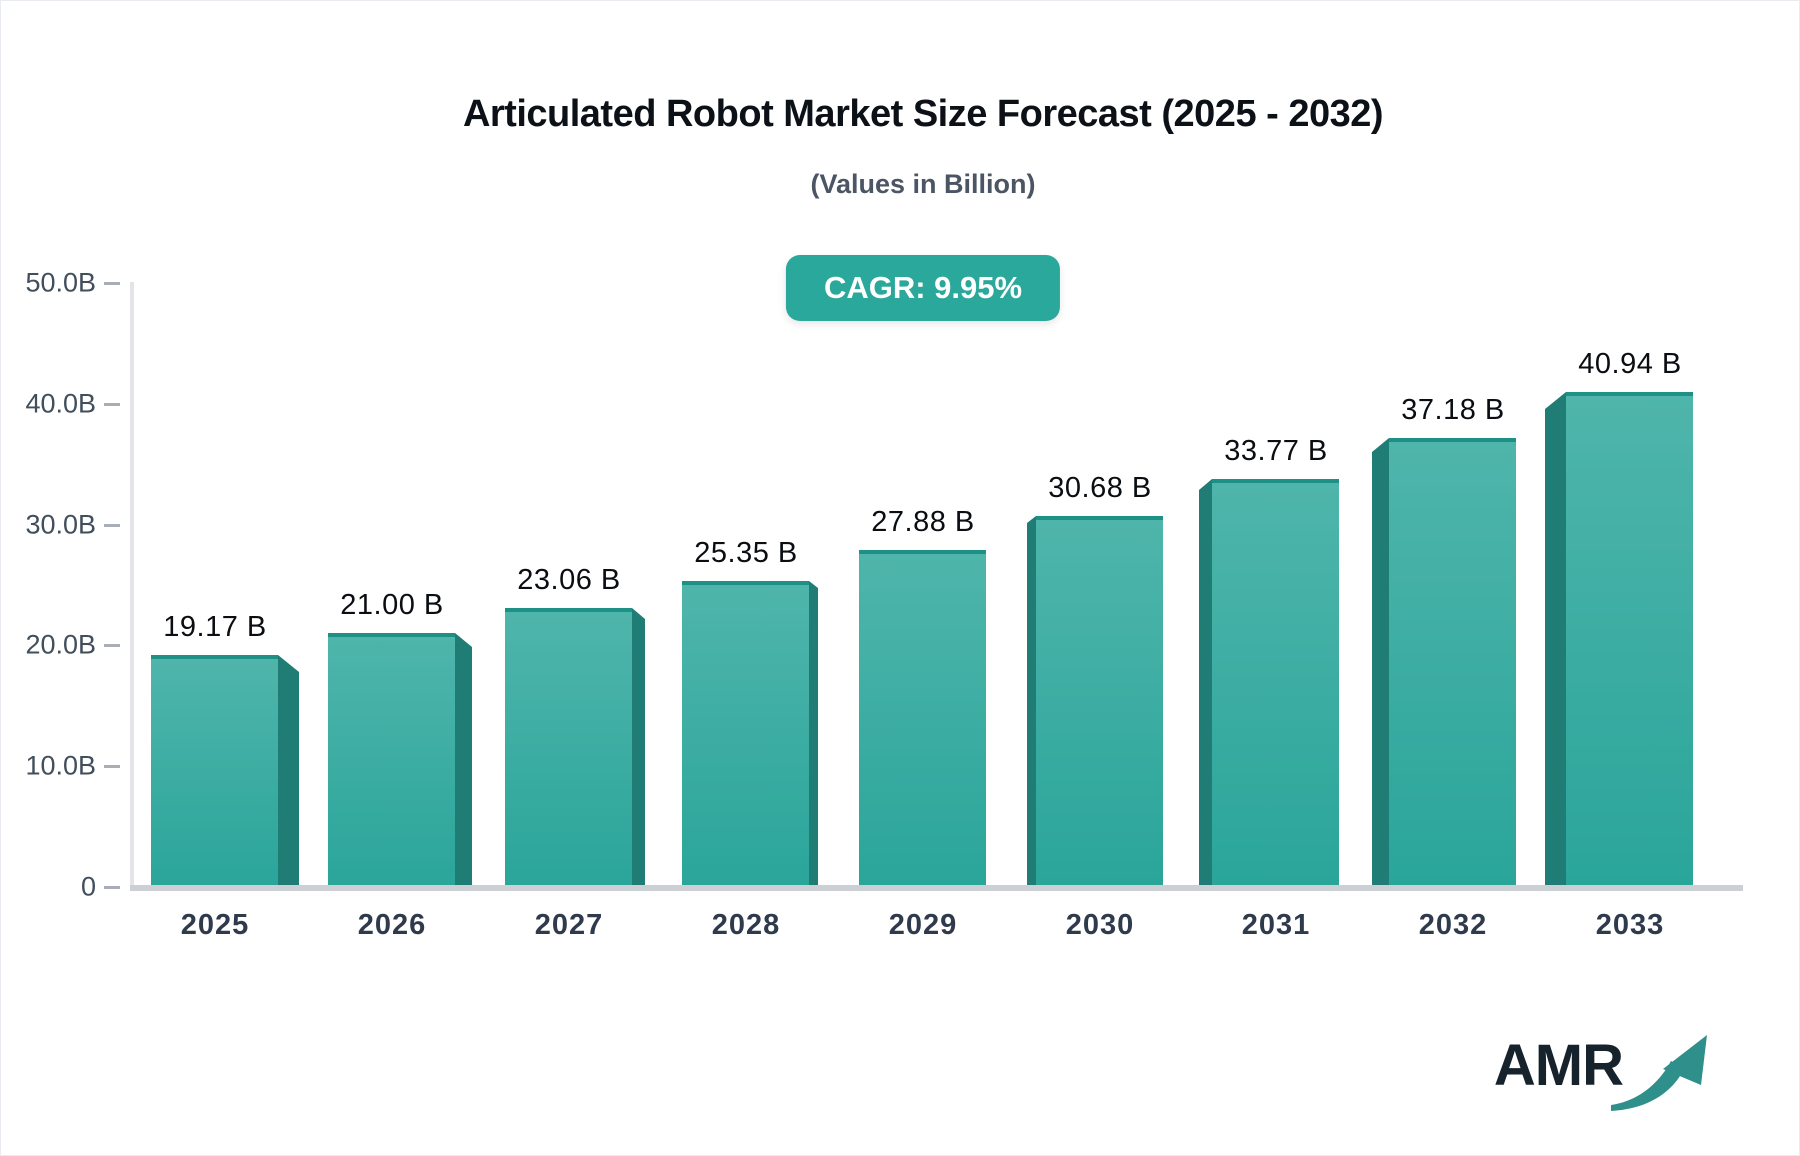 Image resolution: width=1800 pixels, height=1156 pixels. Describe the element at coordinates (1099, 701) in the screenshot. I see `bar-2030` at that location.